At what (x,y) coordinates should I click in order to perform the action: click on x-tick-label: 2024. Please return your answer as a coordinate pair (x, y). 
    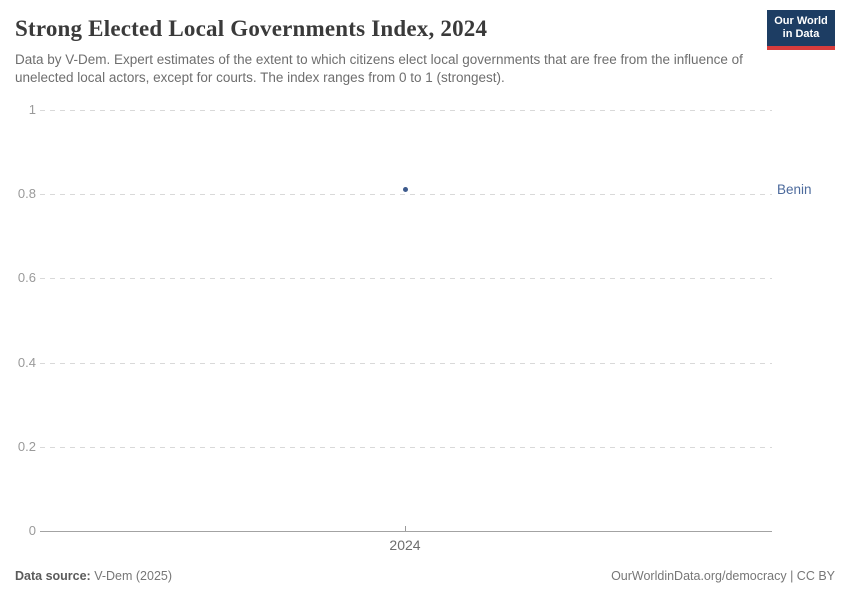
    Looking at the image, I should click on (405, 545).